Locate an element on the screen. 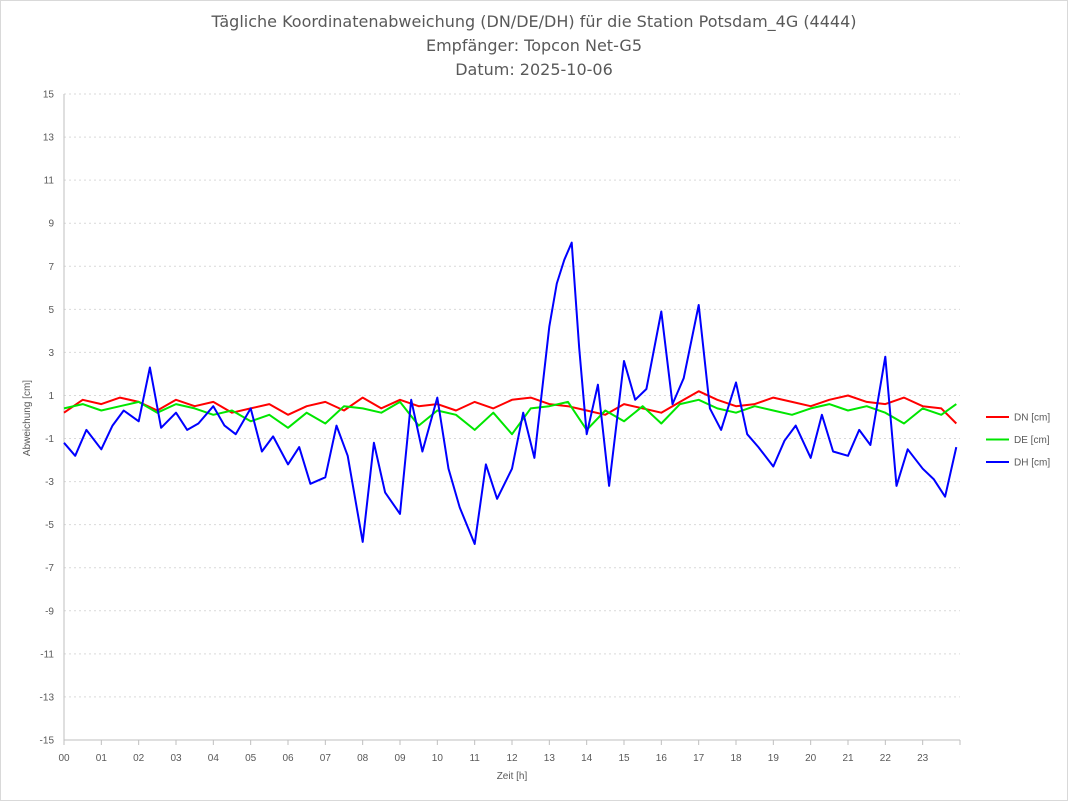 The image size is (1068, 801). y-tick-label: 1 is located at coordinates (51, 396).